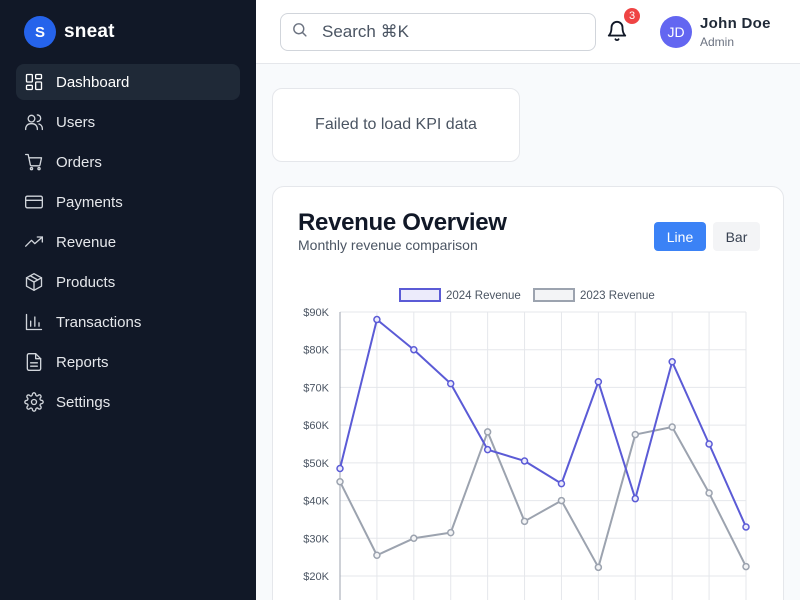 This screenshot has height=600, width=800. What do you see at coordinates (316, 502) in the screenshot?
I see `y-tick-label: $40K` at bounding box center [316, 502].